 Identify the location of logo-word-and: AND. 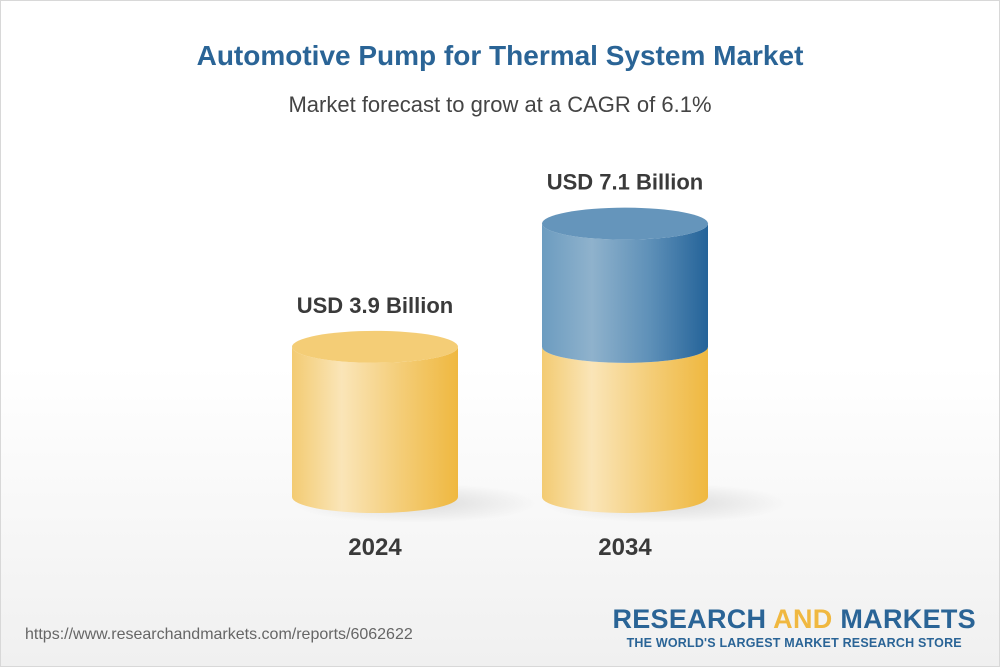
(803, 619).